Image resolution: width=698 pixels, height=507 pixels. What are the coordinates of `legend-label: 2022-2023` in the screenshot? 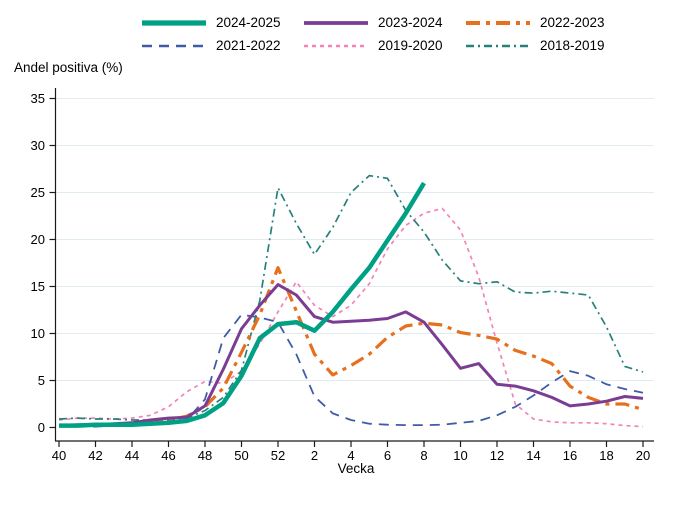 It's located at (572, 22).